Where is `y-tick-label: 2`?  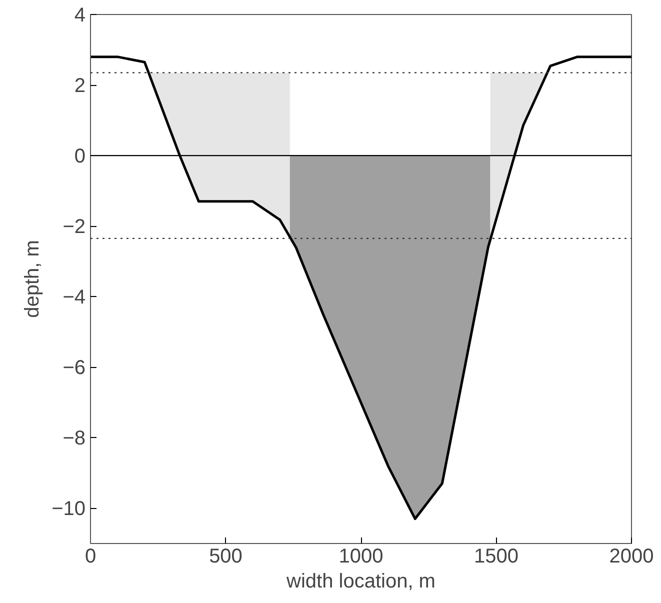
y-tick-label: 2 is located at coordinates (80, 86).